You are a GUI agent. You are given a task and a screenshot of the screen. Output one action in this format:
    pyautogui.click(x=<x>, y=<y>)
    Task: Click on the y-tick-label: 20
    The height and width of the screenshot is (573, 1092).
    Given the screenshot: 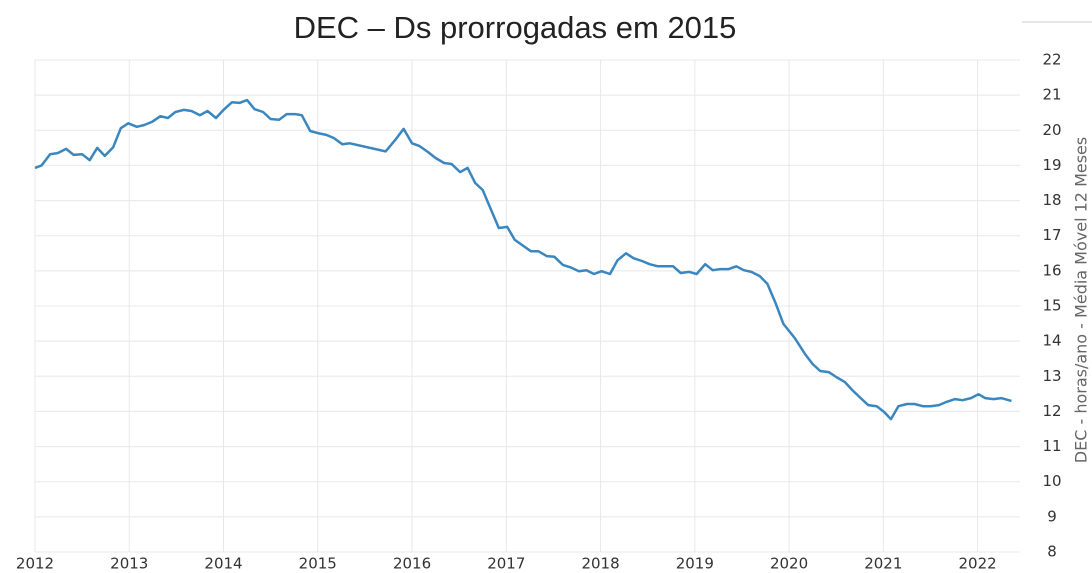 What is the action you would take?
    pyautogui.click(x=1051, y=130)
    